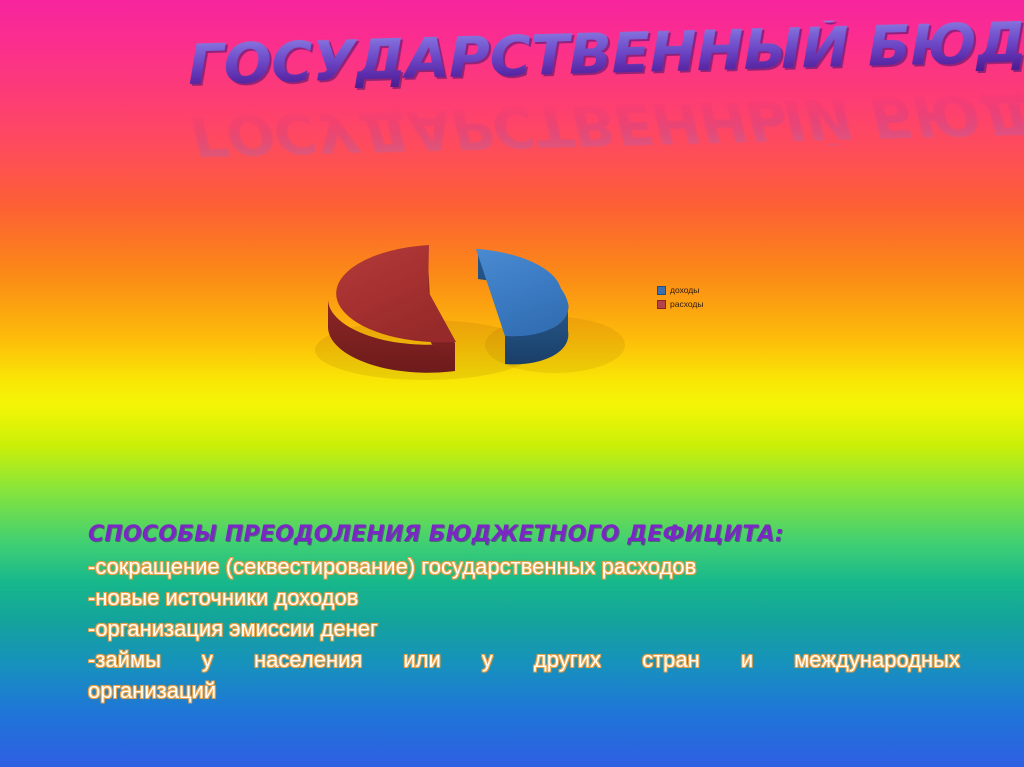 The height and width of the screenshot is (767, 1024). What do you see at coordinates (605, 51) in the screenshot?
I see `page-title: ГОСУДАРСТВЕННЫЙ БЮДЖЕТ` at bounding box center [605, 51].